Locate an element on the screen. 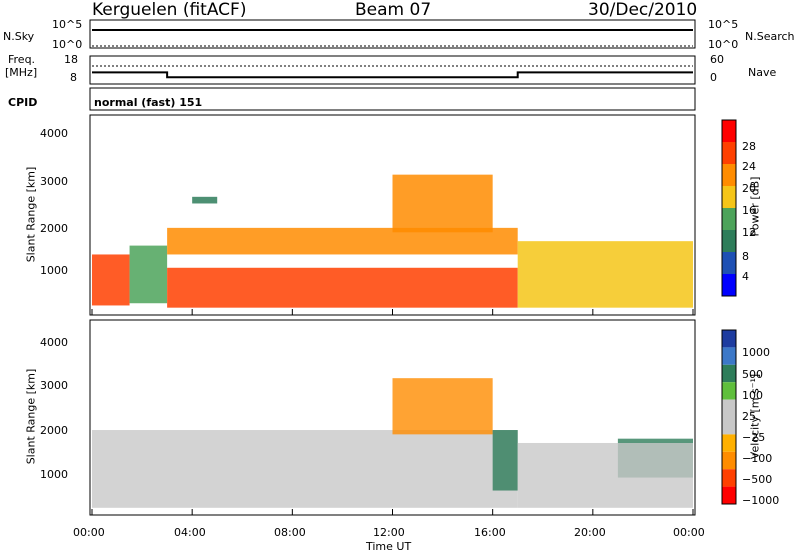 Image resolution: width=800 pixels, height=554 pixels. freq-label: Freq. is located at coordinates (22, 59).